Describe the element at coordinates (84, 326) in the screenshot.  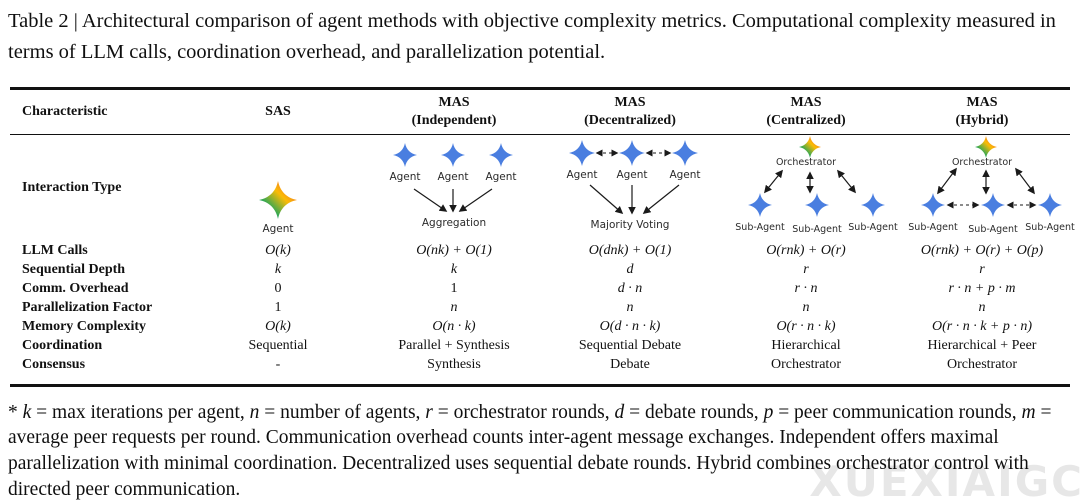
I see `row-label-memory-complexity: Memory Complexity` at that location.